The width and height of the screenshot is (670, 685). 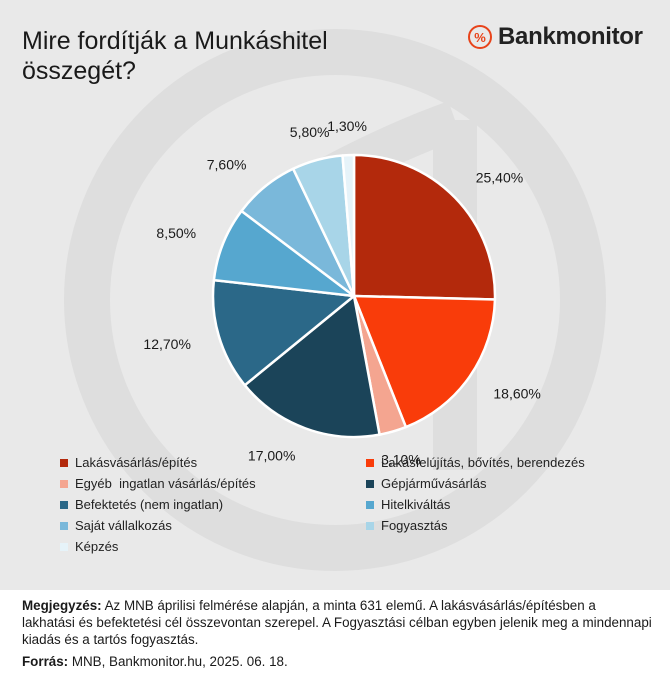 What do you see at coordinates (414, 525) in the screenshot?
I see `legend-label: Fogyasztás` at bounding box center [414, 525].